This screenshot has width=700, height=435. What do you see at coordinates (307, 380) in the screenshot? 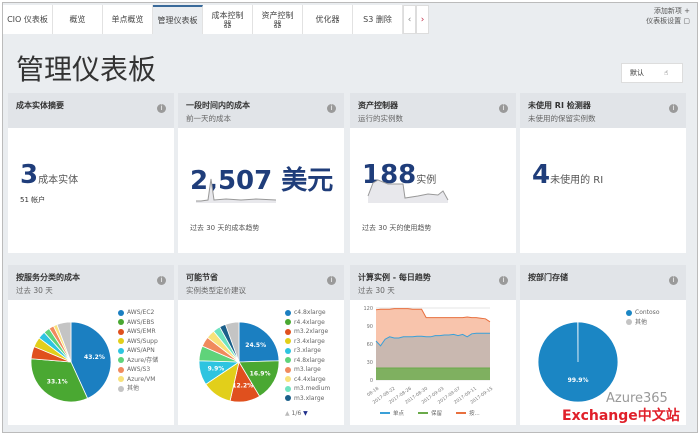
I see `legend-item: c4.4xlarge` at bounding box center [307, 380].